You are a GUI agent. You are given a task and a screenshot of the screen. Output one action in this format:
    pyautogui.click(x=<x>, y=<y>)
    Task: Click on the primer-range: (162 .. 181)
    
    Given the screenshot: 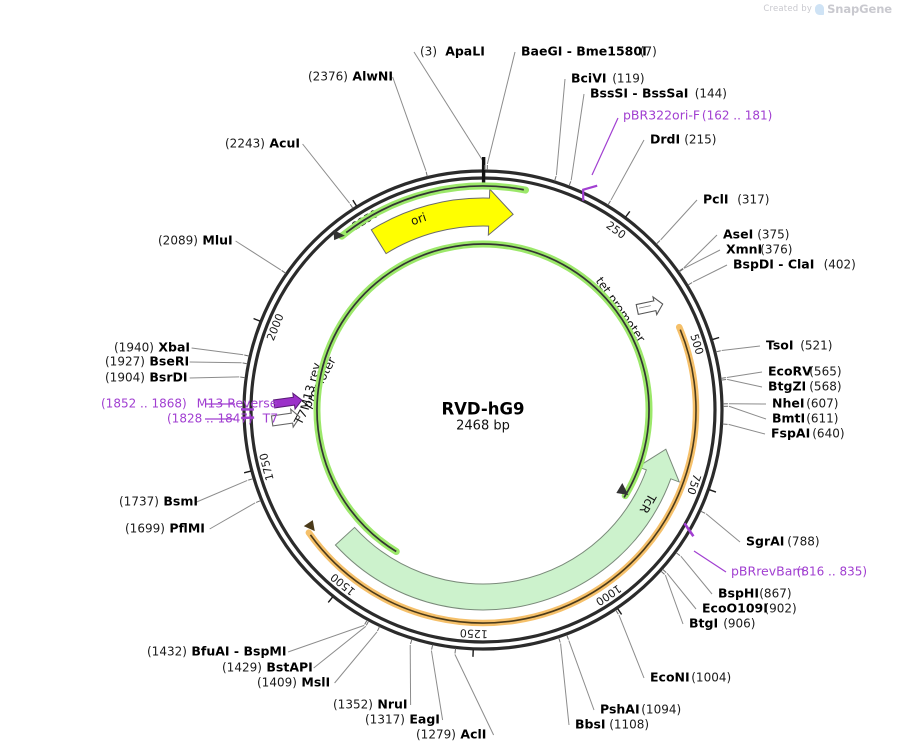 What is the action you would take?
    pyautogui.click(x=737, y=116)
    